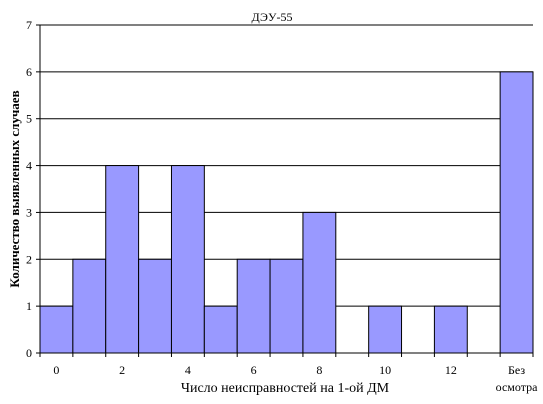 The height and width of the screenshot is (404, 543). Describe the element at coordinates (517, 378) in the screenshot. I see `x-tick-label: Без осмотра` at that location.